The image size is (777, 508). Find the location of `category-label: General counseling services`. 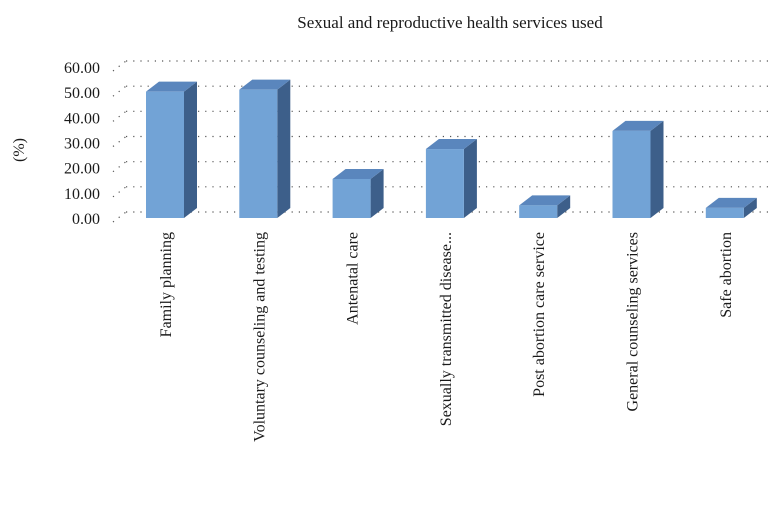

category-label: General counseling services is located at coordinates (633, 321).